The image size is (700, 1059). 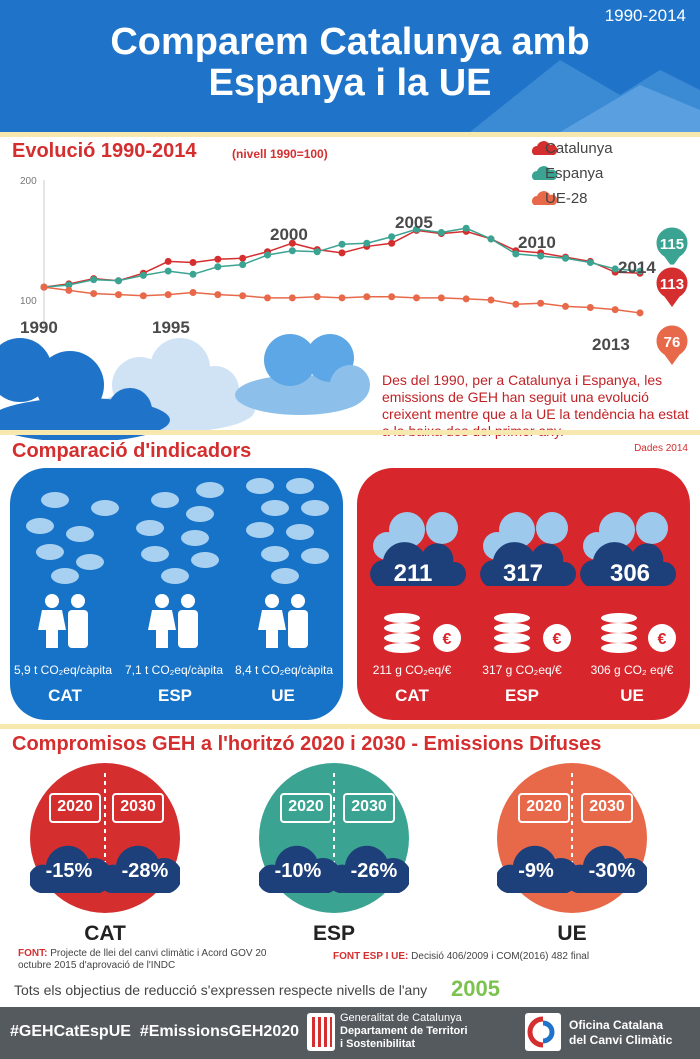 I want to click on footer, so click(x=350, y=1033).